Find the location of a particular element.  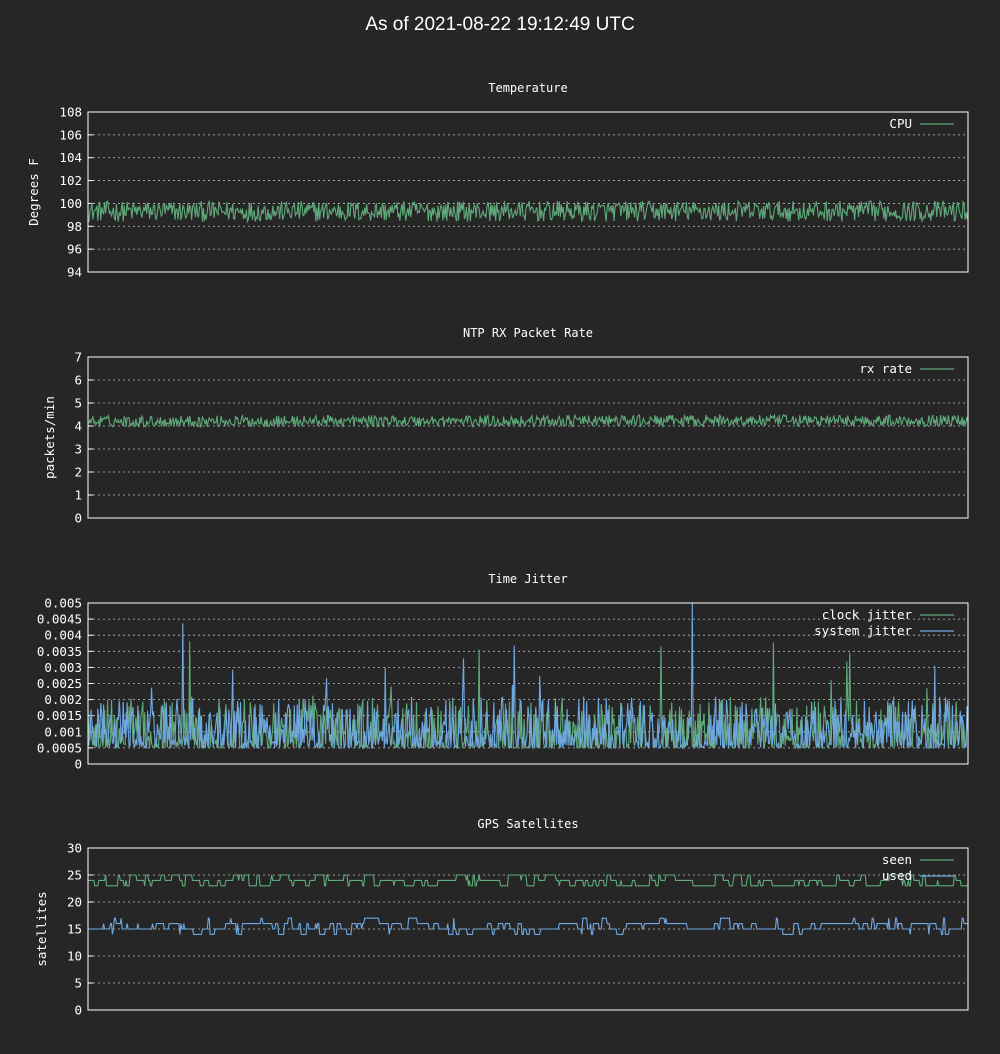

series-line-used is located at coordinates (528, 926).